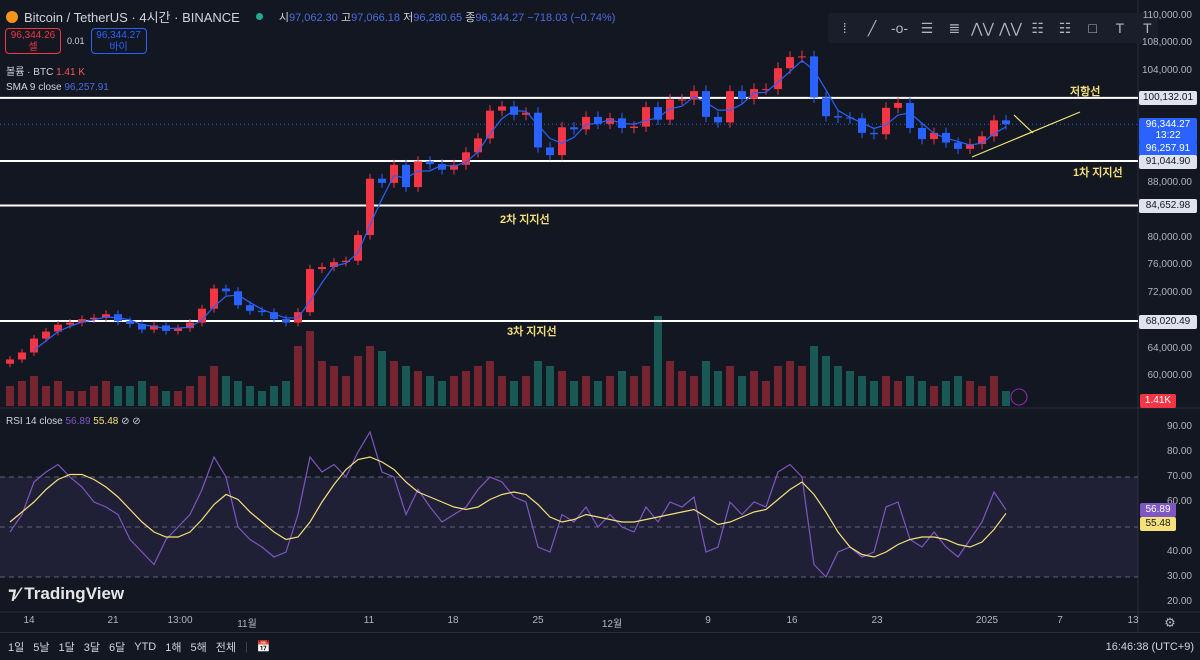 The image size is (1200, 660). I want to click on anchored-text-icon: T, so click(1147, 28).